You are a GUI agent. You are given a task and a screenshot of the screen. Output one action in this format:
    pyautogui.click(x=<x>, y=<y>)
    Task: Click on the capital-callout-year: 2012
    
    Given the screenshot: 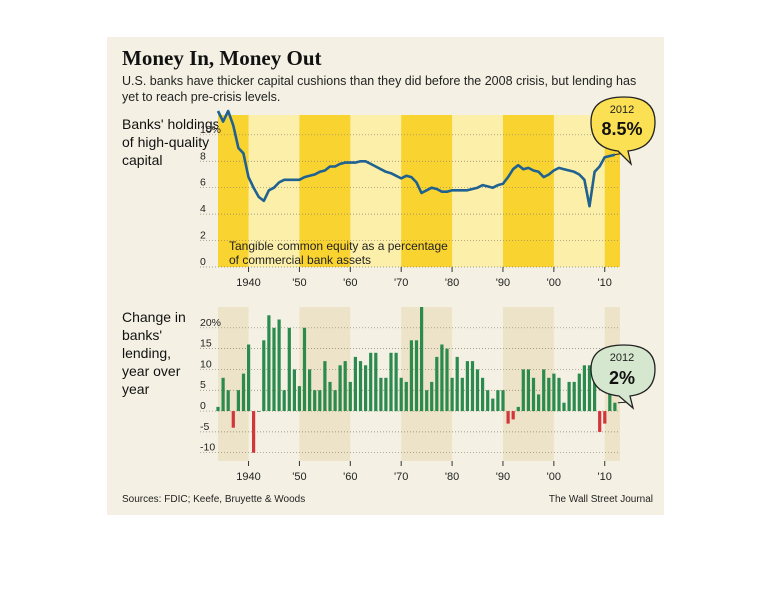 What is the action you would take?
    pyautogui.click(x=622, y=110)
    